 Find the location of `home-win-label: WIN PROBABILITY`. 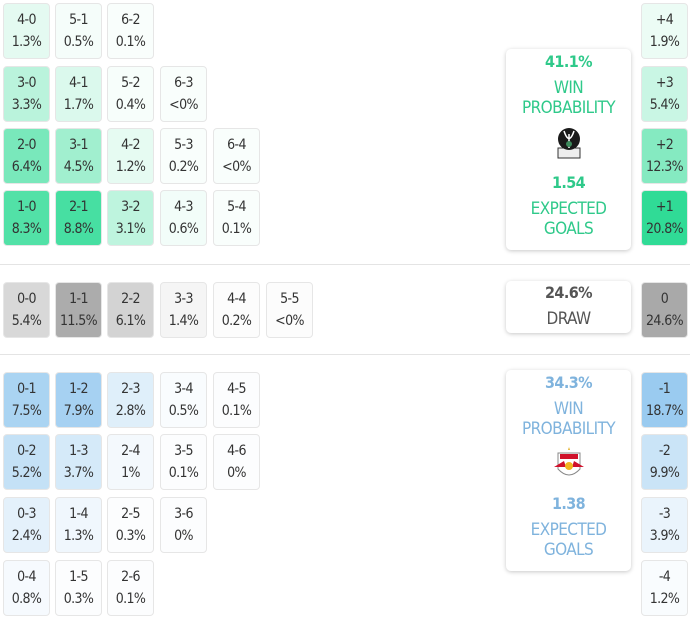

home-win-label: WIN PROBABILITY is located at coordinates (569, 98).